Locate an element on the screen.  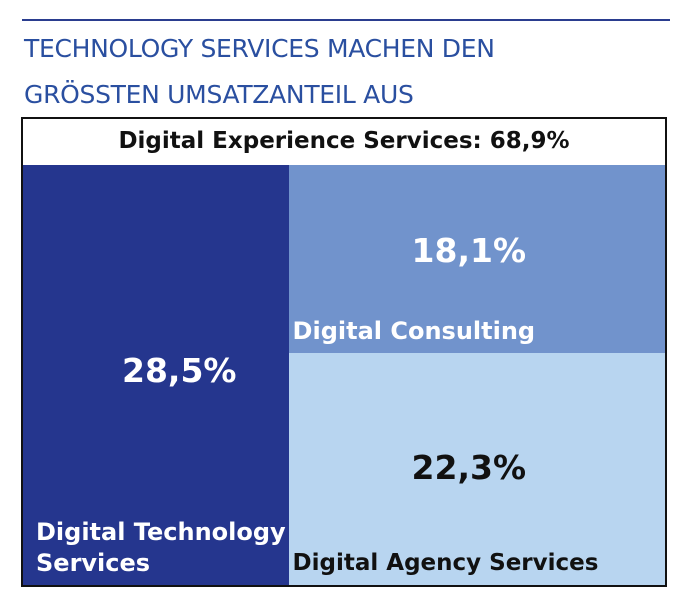
tile-value: 28,5% is located at coordinates (179, 370).